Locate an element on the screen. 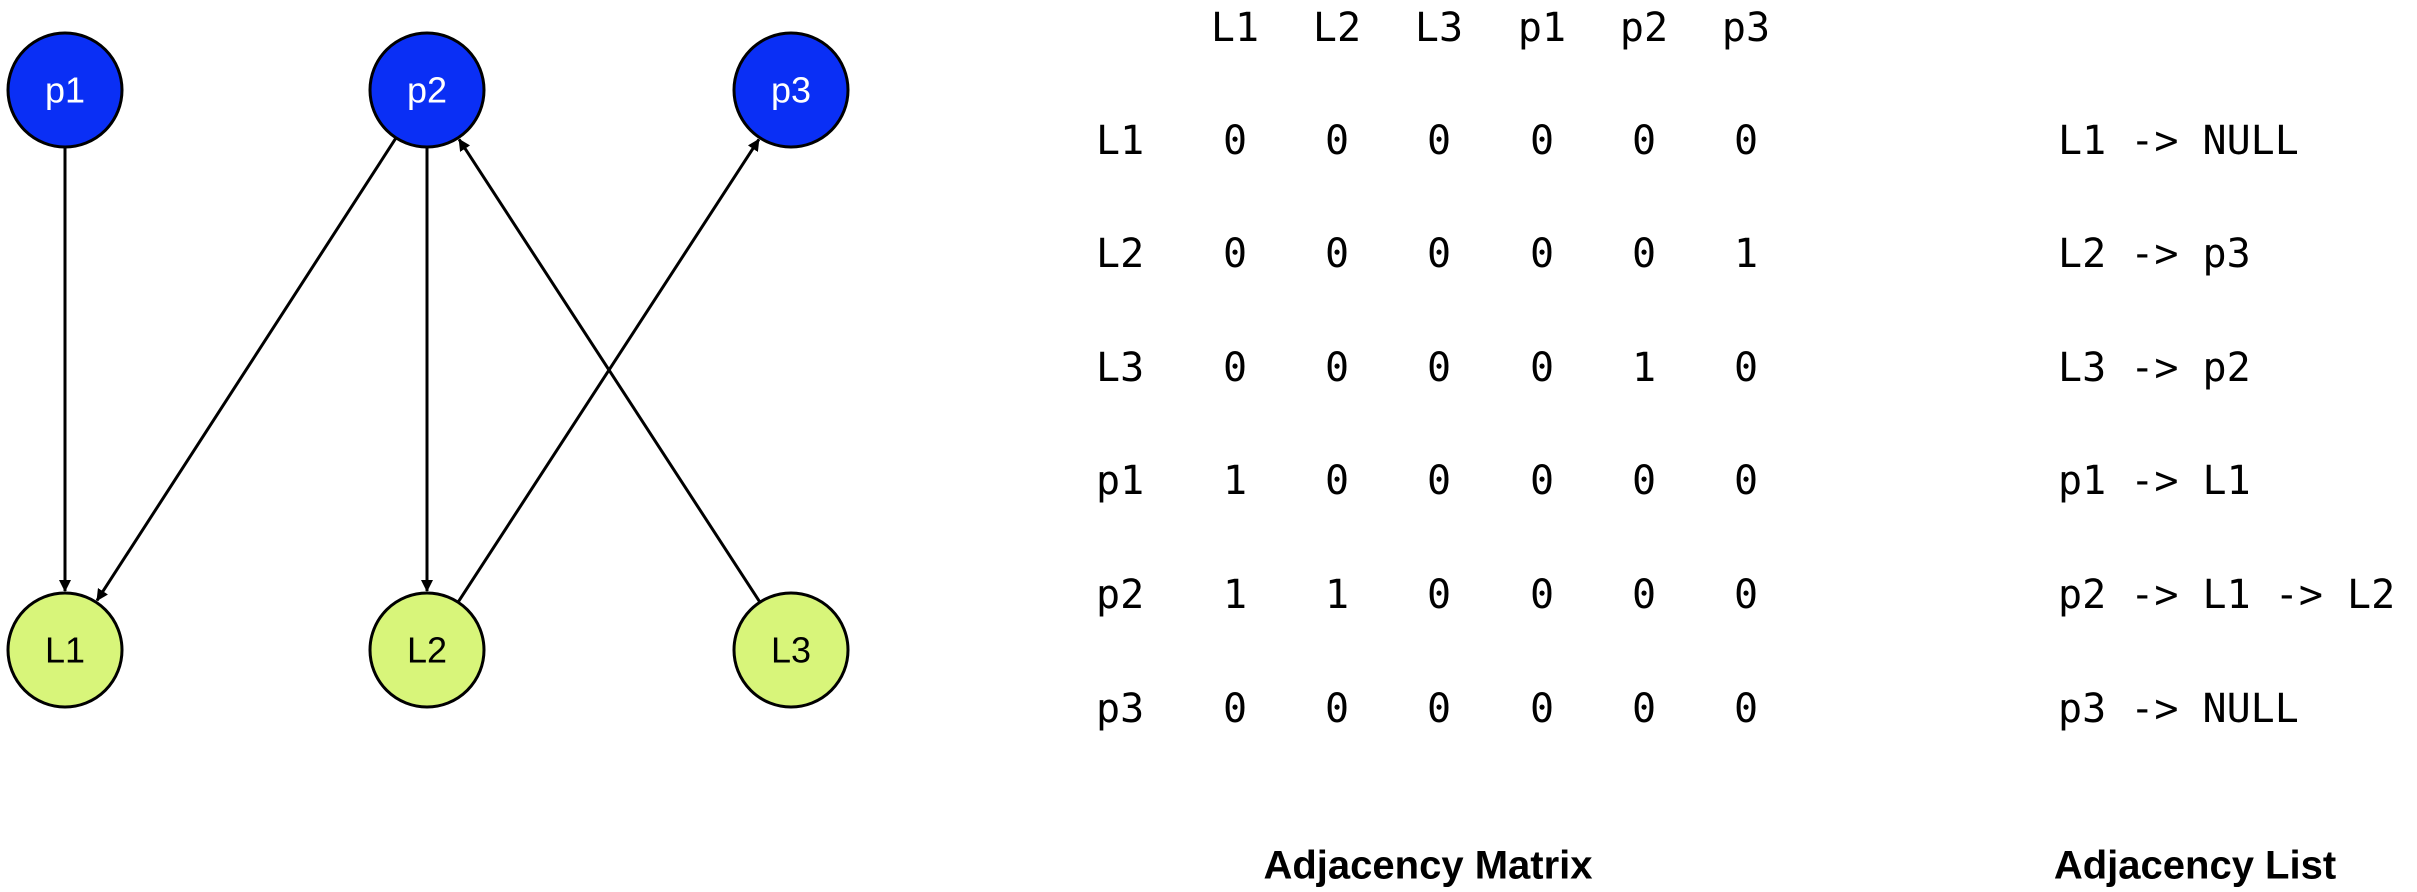 The width and height of the screenshot is (2417, 892). adjacency-list-entry: L3 -> p2 is located at coordinates (2154, 368).